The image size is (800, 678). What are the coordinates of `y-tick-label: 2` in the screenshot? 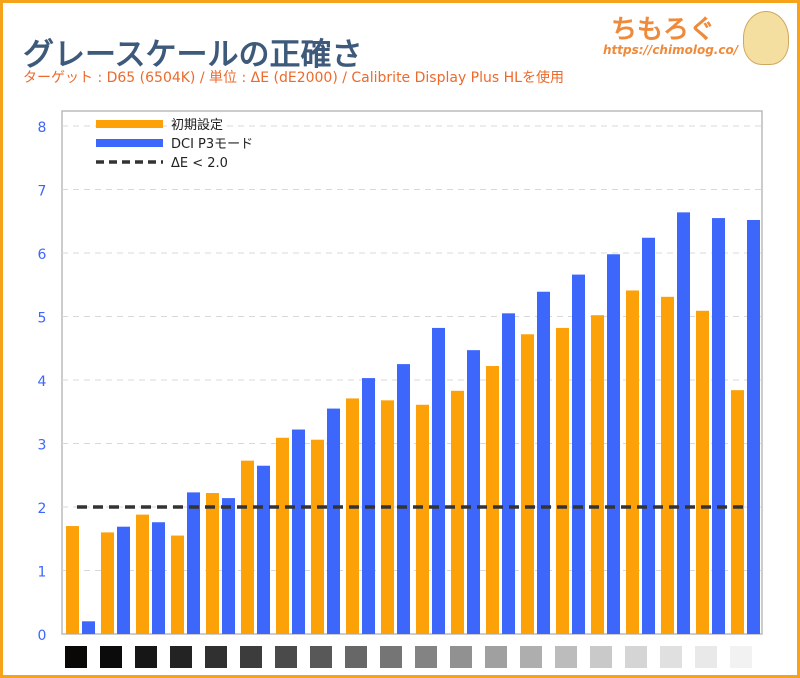 It's located at (42, 509).